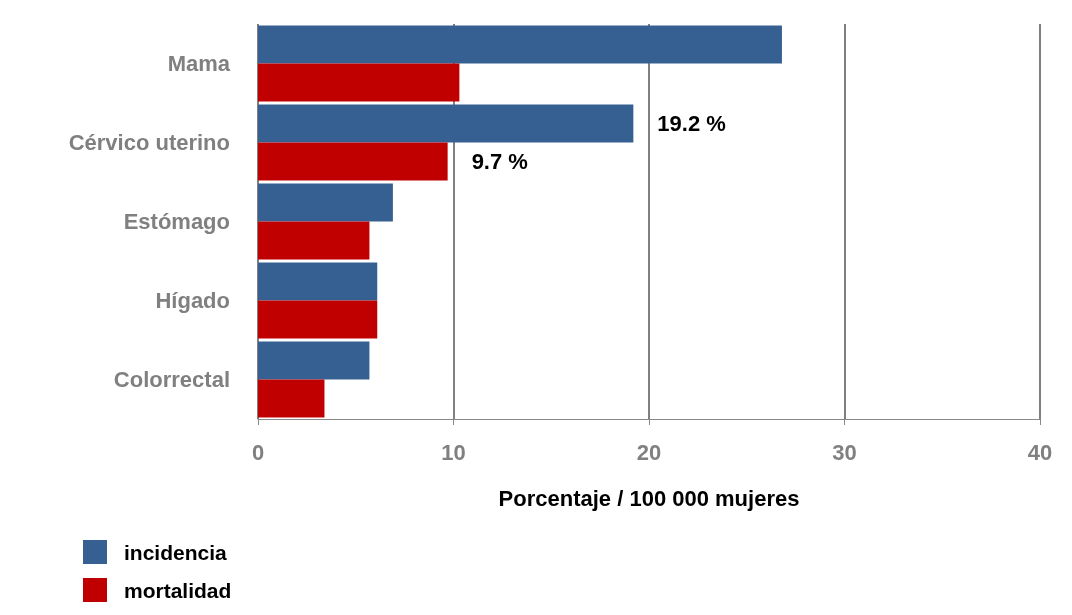 This screenshot has height=615, width=1072. What do you see at coordinates (171, 379) in the screenshot?
I see `y-tick-label: Colorrectal` at bounding box center [171, 379].